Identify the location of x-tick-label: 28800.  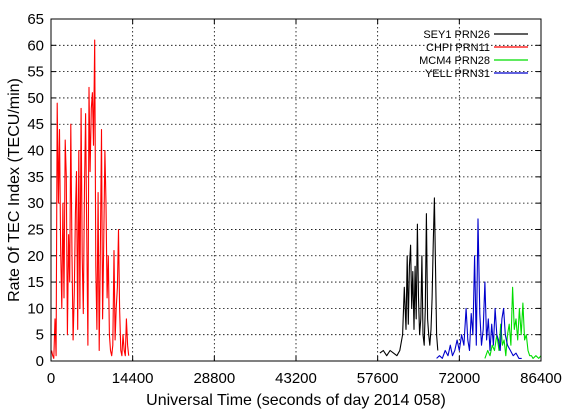
(214, 378).